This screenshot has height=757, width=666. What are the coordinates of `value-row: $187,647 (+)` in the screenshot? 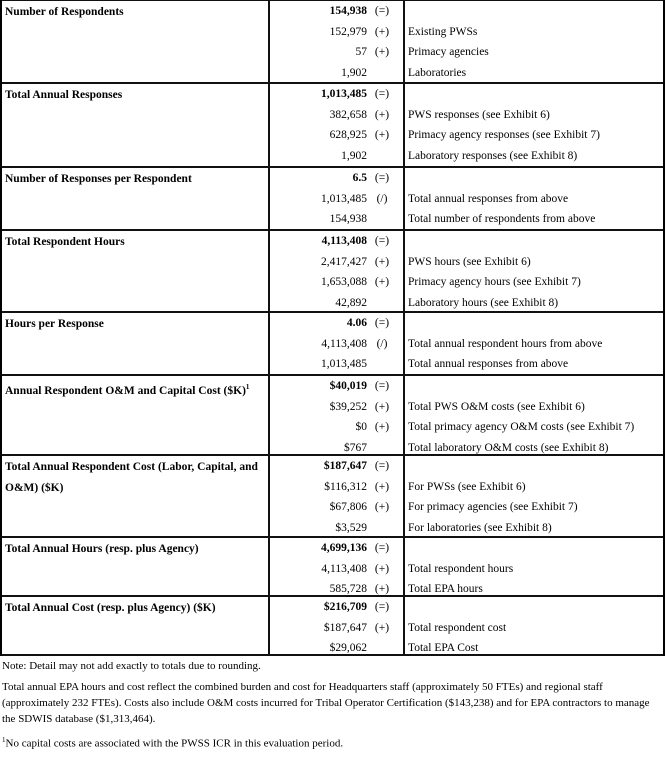 It's located at (336, 628).